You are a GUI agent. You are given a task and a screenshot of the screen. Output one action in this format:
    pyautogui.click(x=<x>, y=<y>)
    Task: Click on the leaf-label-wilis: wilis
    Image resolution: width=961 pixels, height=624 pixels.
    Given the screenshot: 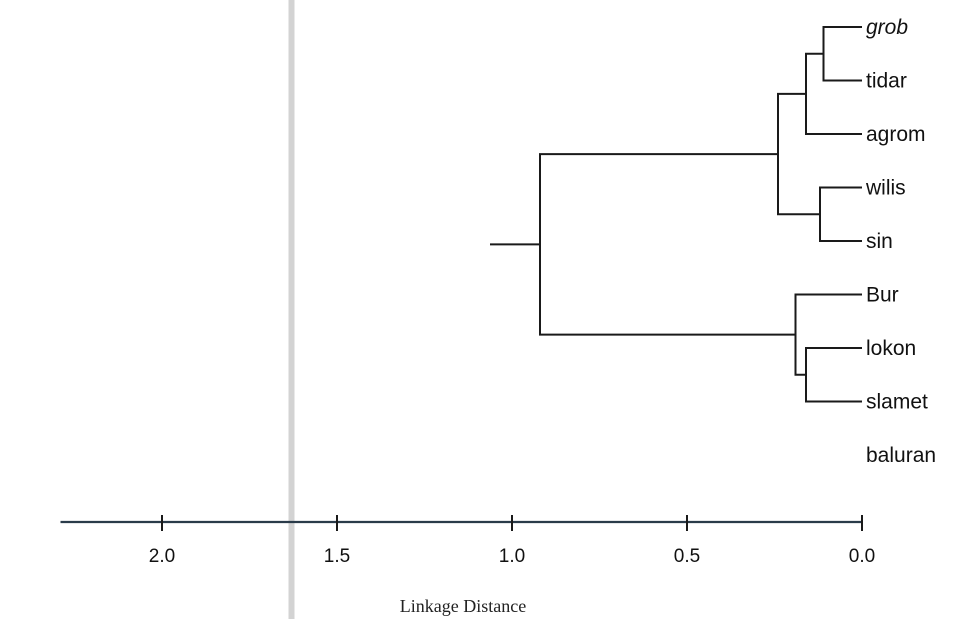 What is the action you would take?
    pyautogui.click(x=885, y=188)
    